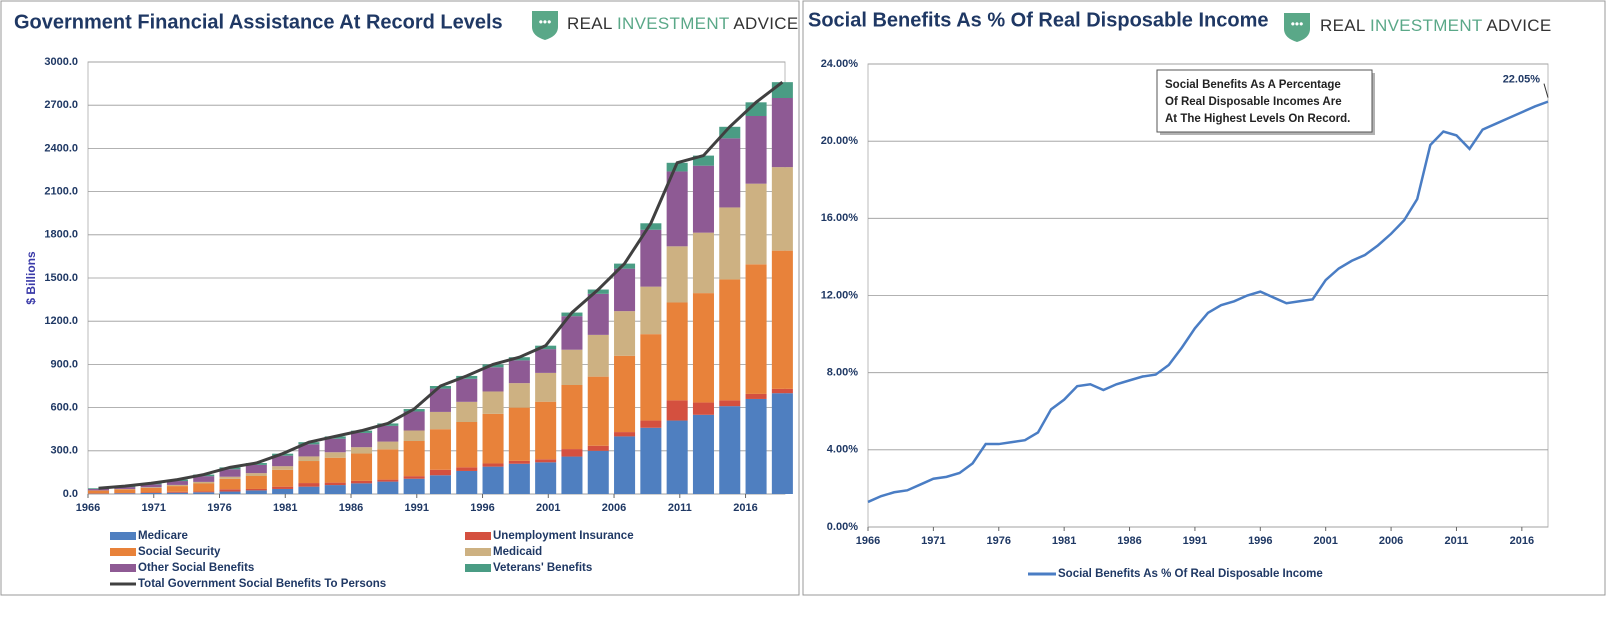  I want to click on label-leader, so click(1546, 90).